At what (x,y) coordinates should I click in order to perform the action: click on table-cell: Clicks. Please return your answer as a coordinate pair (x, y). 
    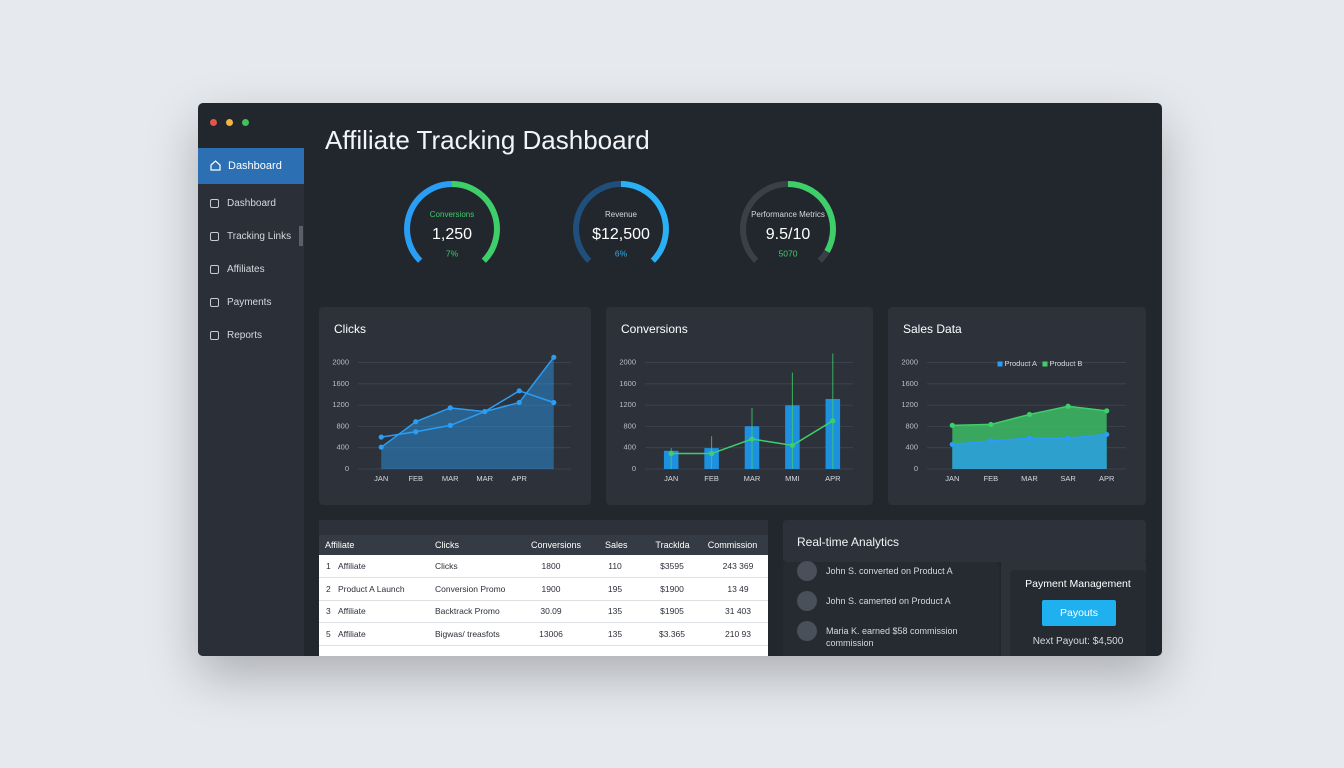
    Looking at the image, I should click on (446, 566).